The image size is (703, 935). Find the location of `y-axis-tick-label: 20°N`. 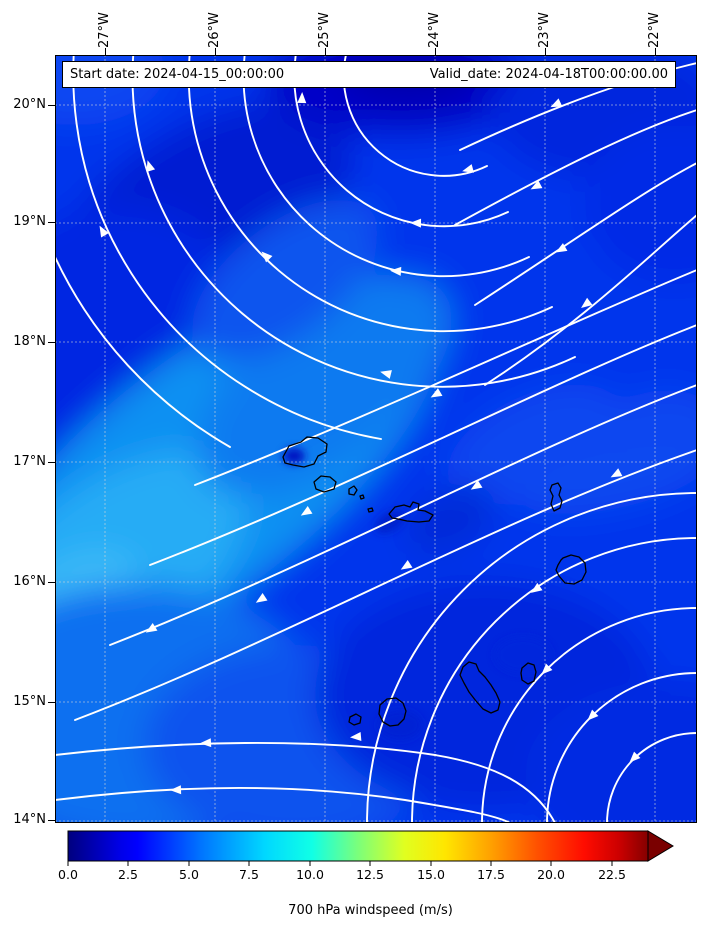

y-axis-tick-label: 20°N is located at coordinates (29, 104).